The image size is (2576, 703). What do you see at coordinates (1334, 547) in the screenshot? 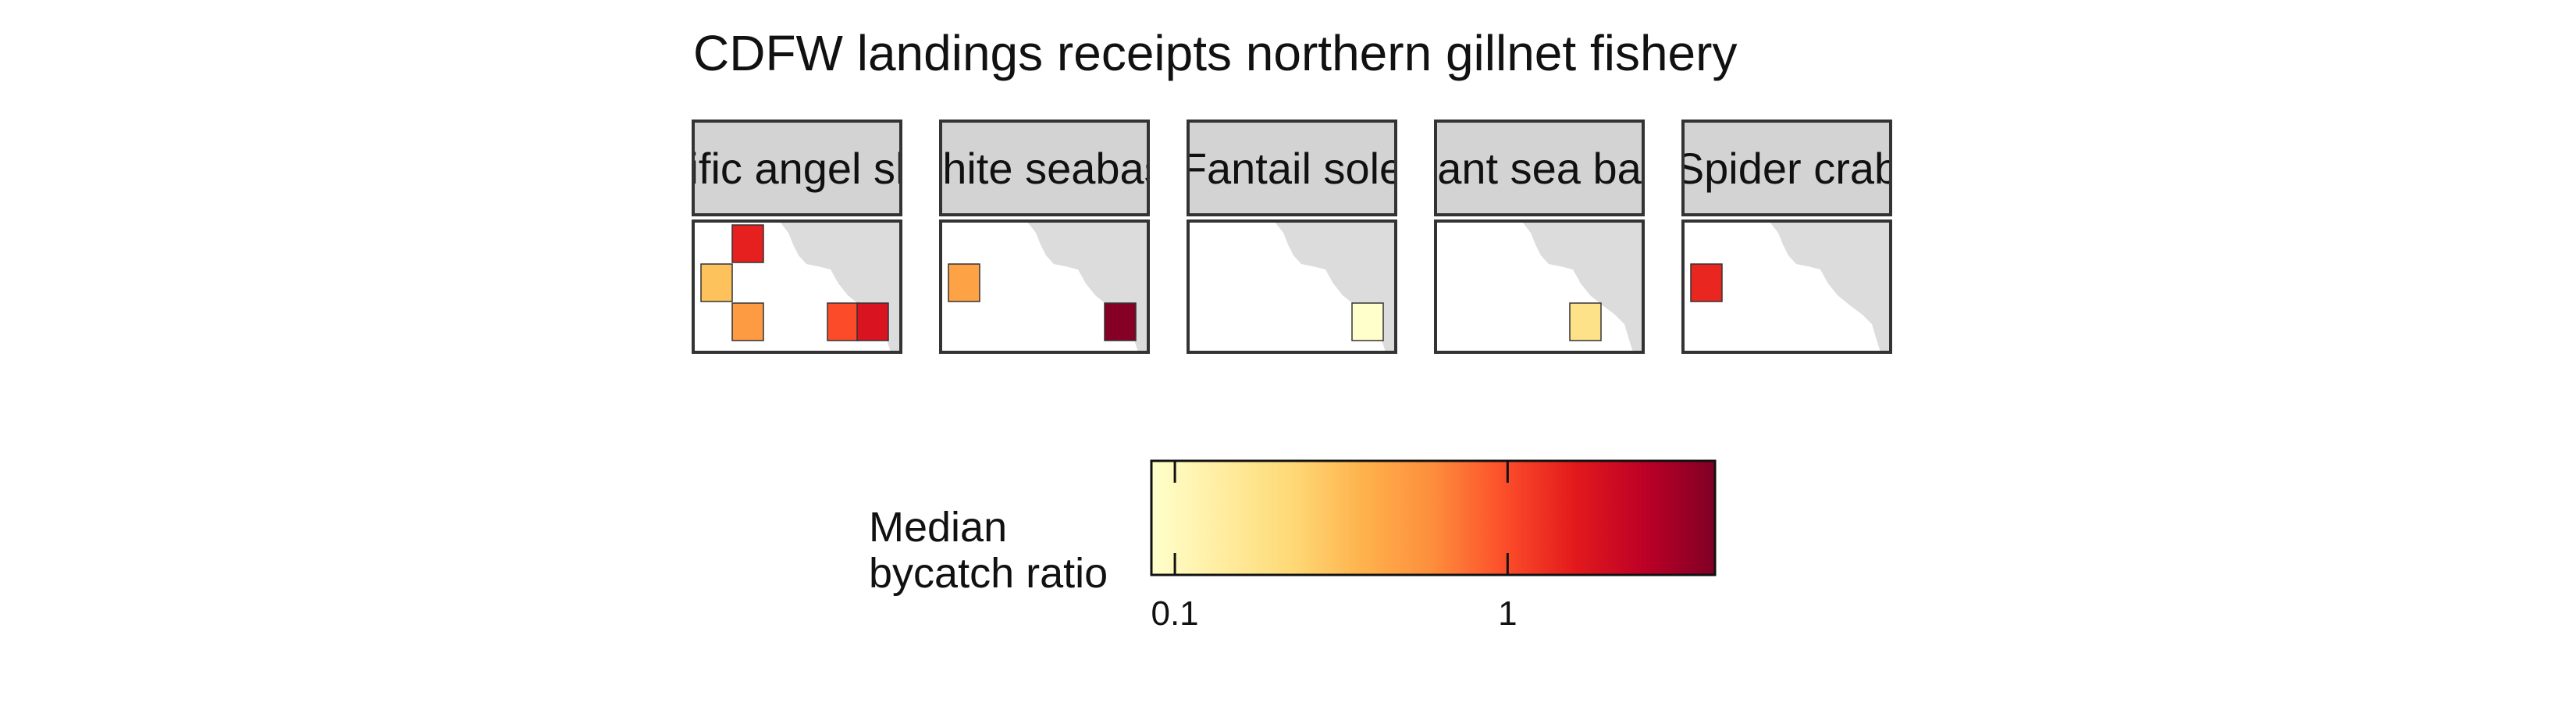
I see `legend-ticks: 0.1 1` at bounding box center [1334, 547].